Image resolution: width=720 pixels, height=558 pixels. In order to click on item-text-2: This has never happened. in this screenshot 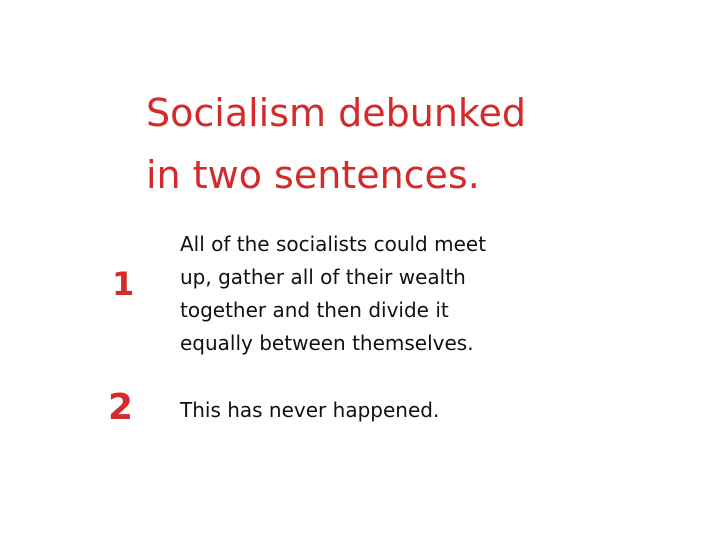, I will do `click(309, 410)`.